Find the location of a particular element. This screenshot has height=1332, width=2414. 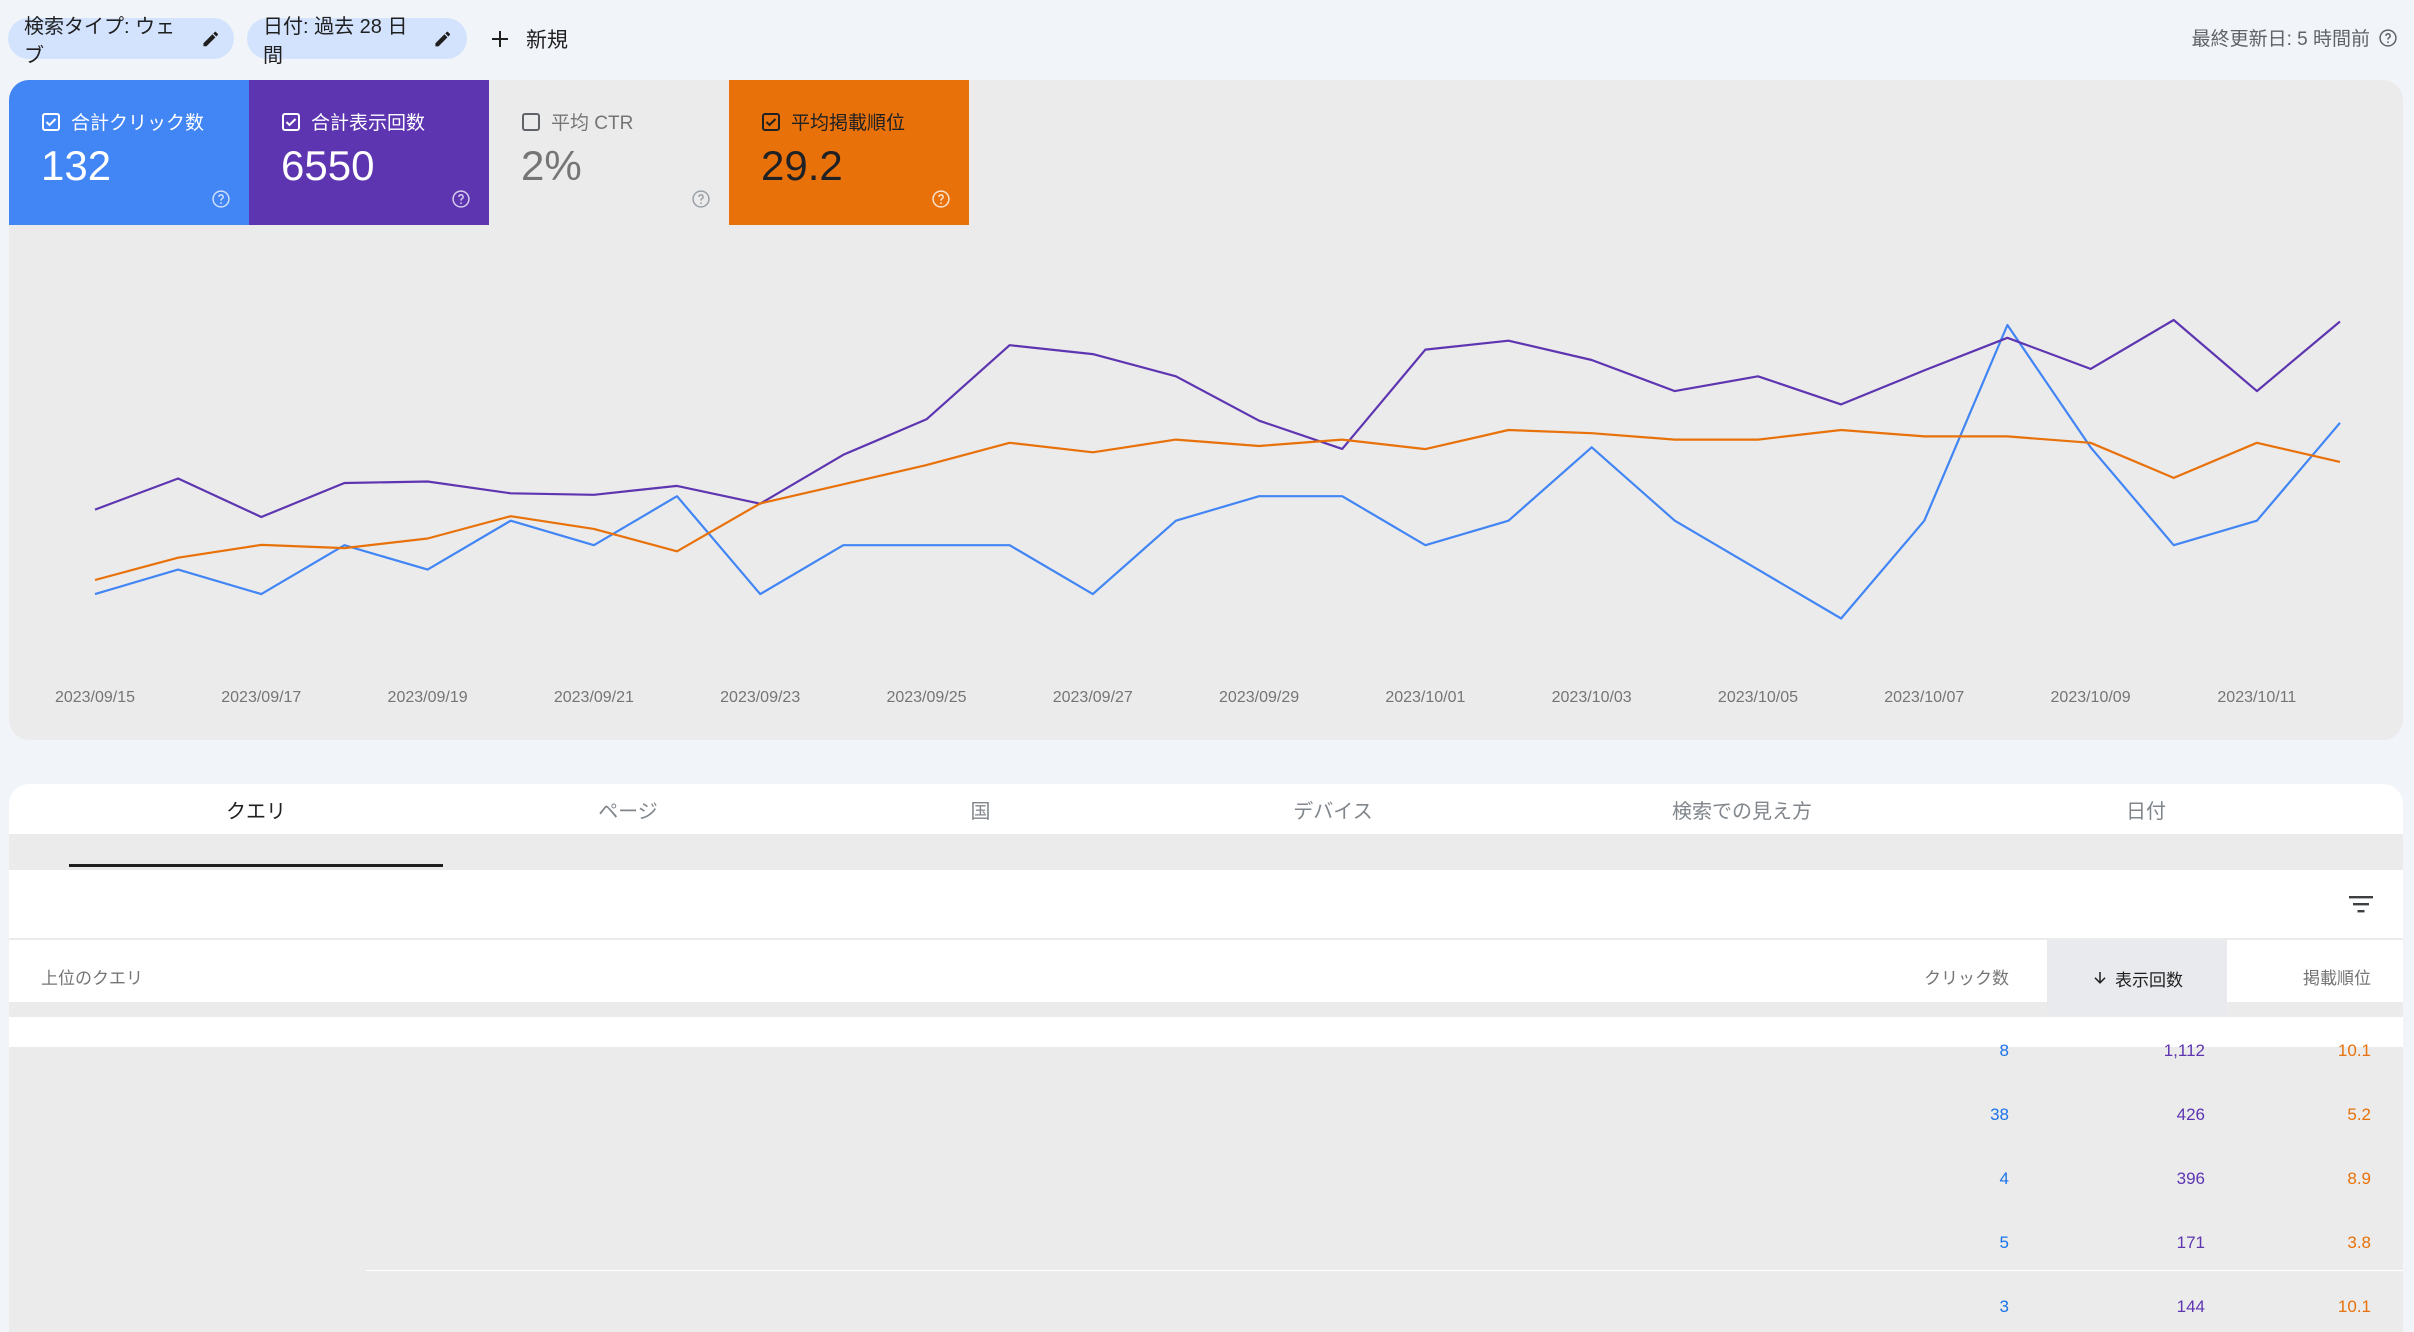

cell-clicks: 5 is located at coordinates (2004, 1242).